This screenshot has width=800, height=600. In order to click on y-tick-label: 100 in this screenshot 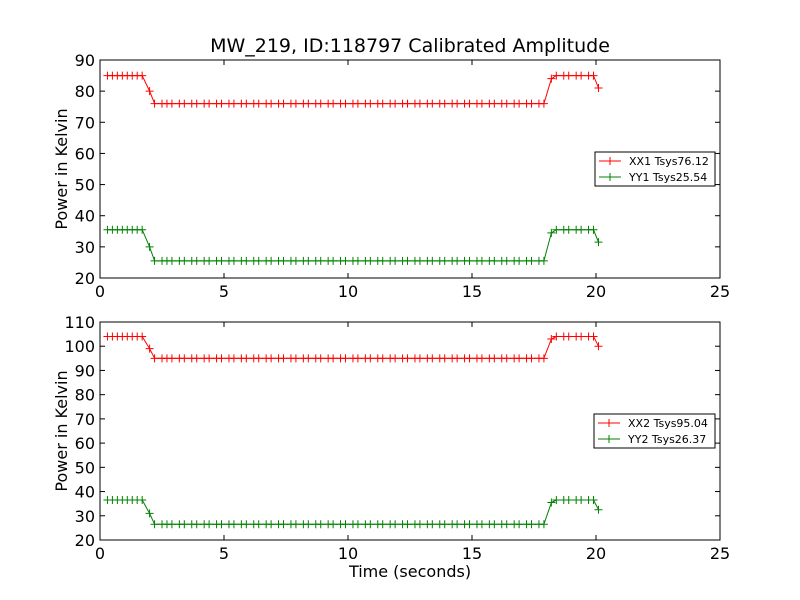, I will do `click(79, 346)`.